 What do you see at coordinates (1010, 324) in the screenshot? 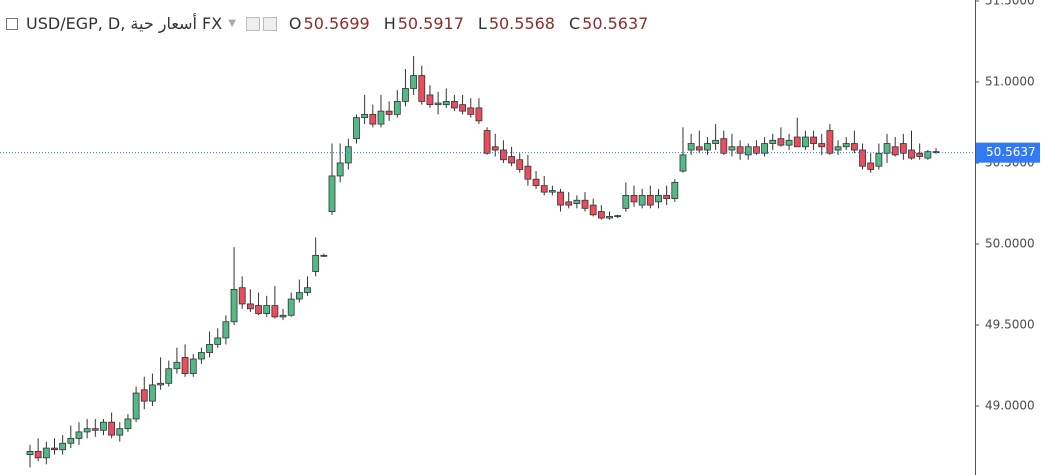
I see `y-tick-label: 49.5000` at bounding box center [1010, 324].